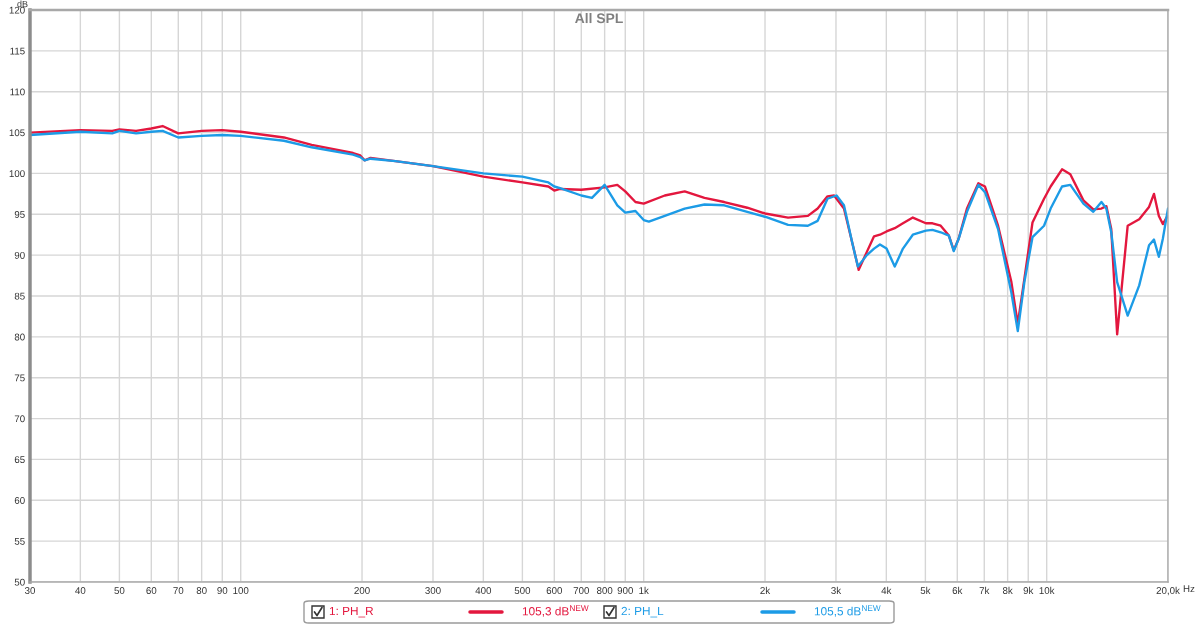  Describe the element at coordinates (362, 590) in the screenshot. I see `x-tick-label: 200` at that location.